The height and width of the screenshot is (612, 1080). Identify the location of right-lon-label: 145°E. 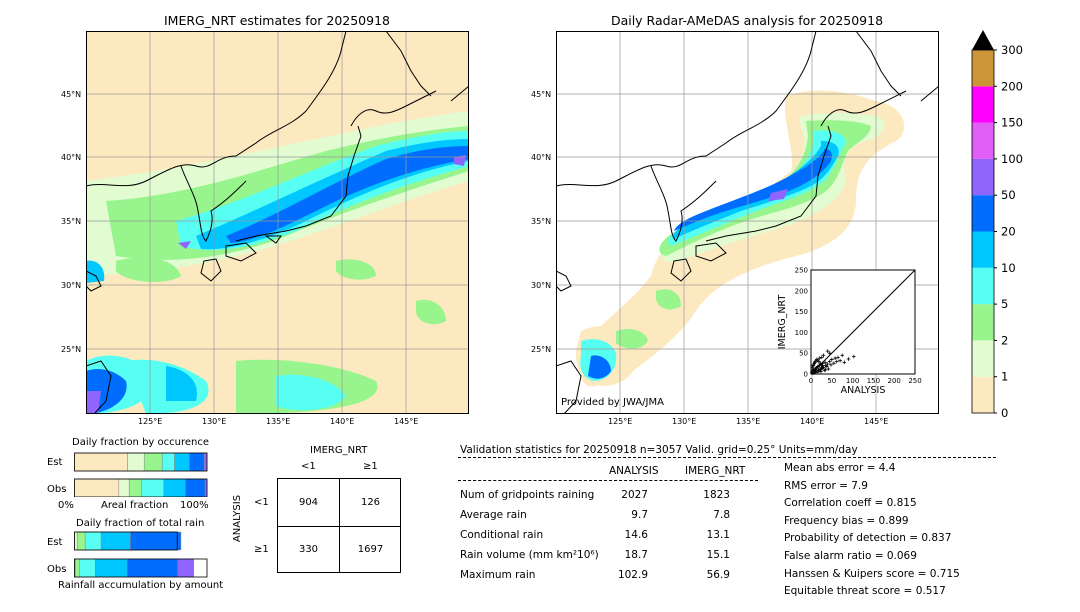
(876, 421).